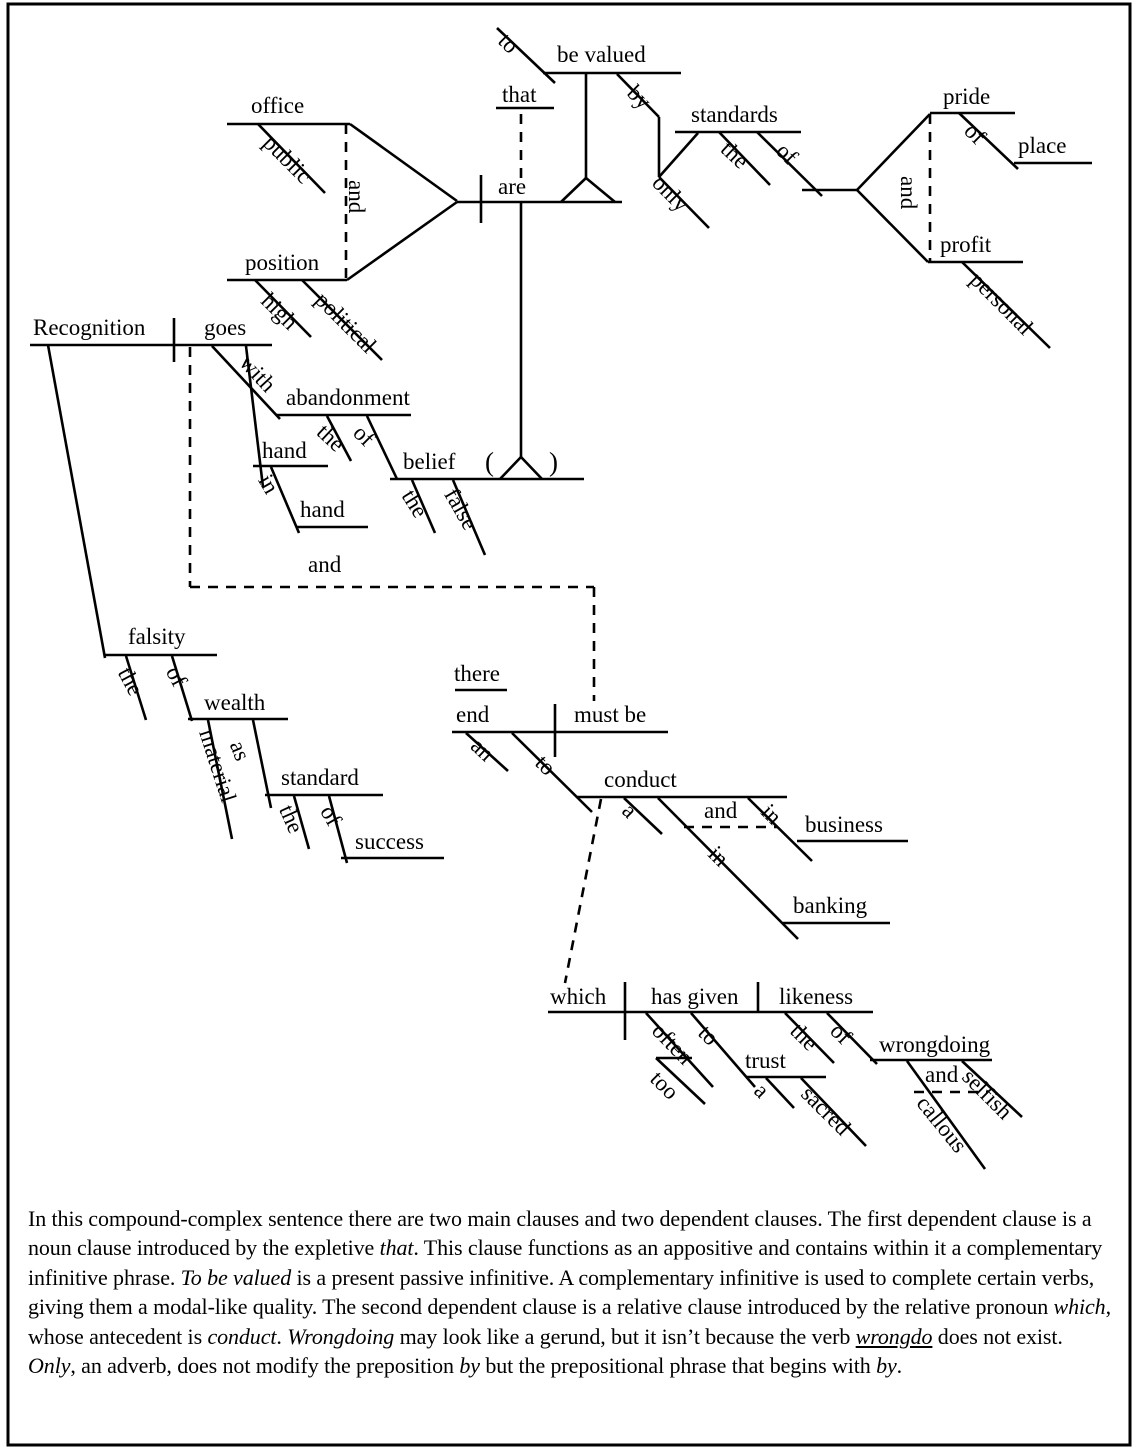 The width and height of the screenshot is (1138, 1454). I want to click on appositive-open-paren: (, so click(489, 462).